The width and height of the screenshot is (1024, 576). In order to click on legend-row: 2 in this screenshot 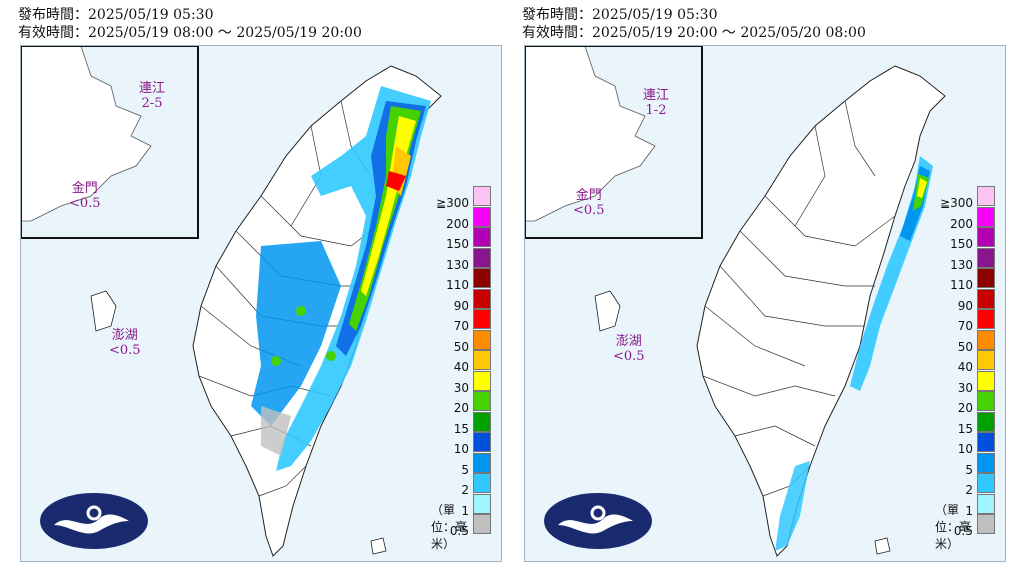, I will do `click(461, 485)`.